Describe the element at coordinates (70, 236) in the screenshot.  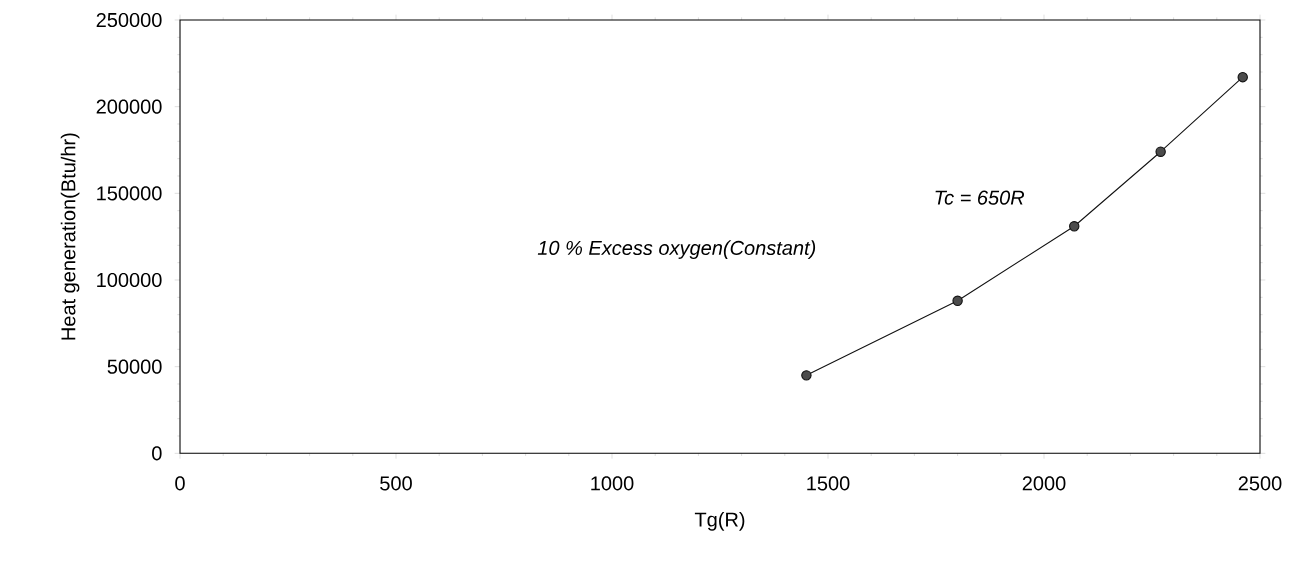
I see `y-axis-title: Heat generation(Btu/hr)` at that location.